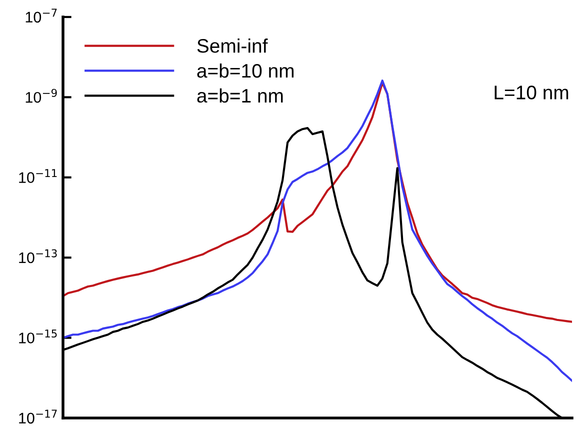 The height and width of the screenshot is (428, 581). Describe the element at coordinates (531, 93) in the screenshot. I see `annotation: L=10 nm` at that location.